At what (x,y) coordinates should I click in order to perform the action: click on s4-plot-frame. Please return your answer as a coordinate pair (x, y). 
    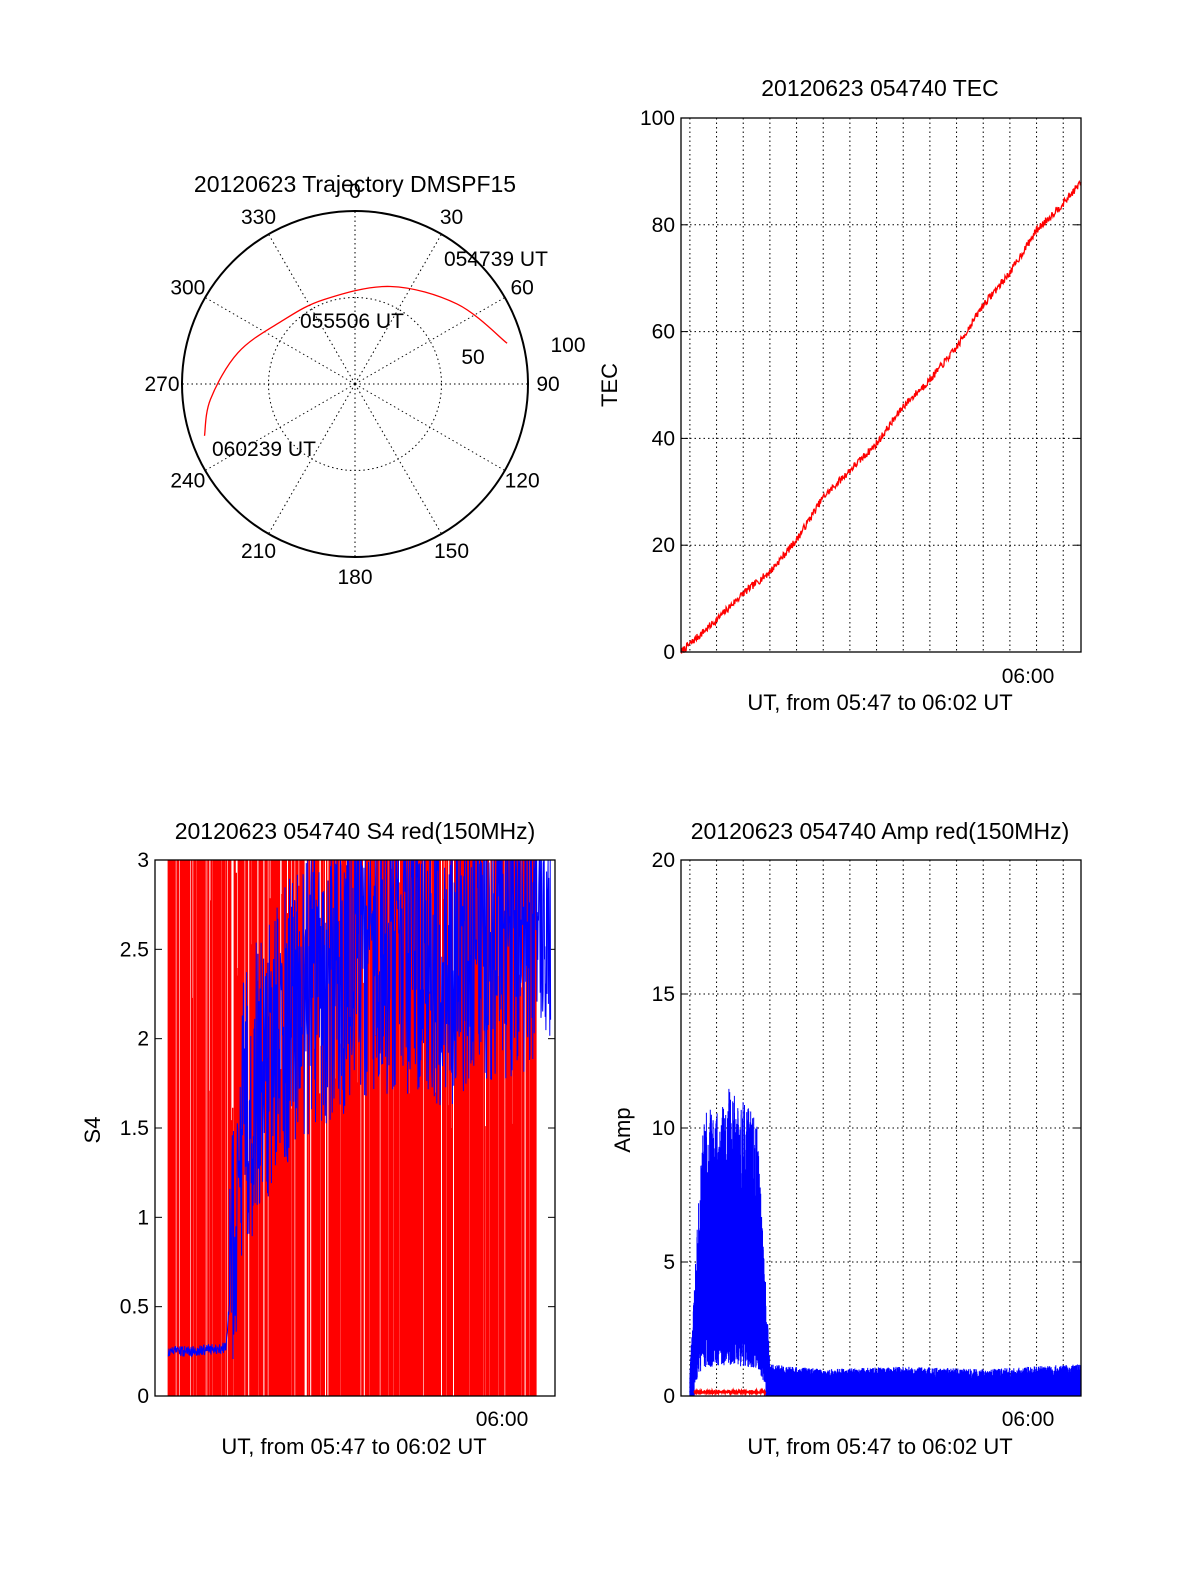
    Looking at the image, I should click on (355, 1128).